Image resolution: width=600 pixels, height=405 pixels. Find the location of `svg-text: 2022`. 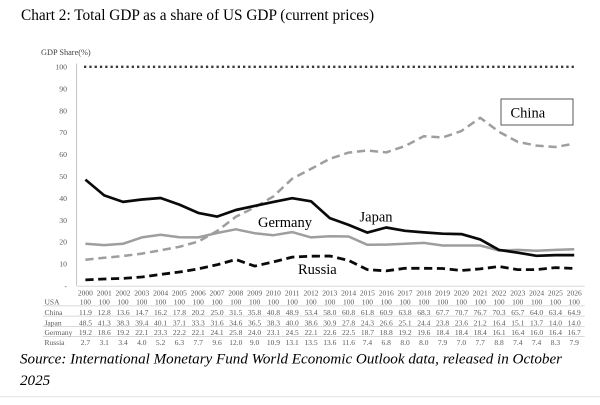

svg-text: 2022 is located at coordinates (499, 293).